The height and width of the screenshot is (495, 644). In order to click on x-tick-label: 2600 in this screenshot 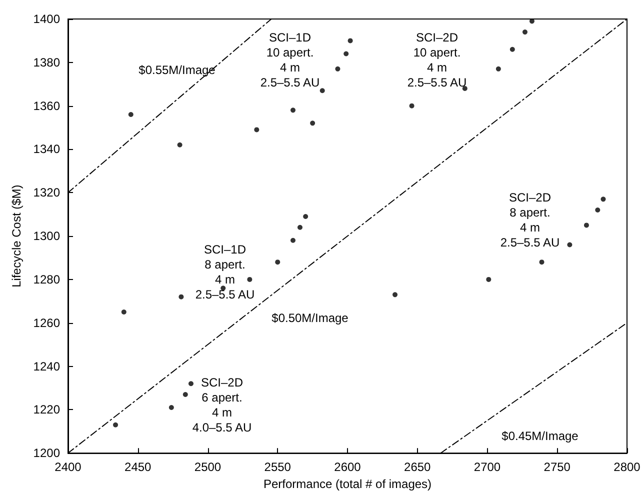, I will do `click(348, 467)`.